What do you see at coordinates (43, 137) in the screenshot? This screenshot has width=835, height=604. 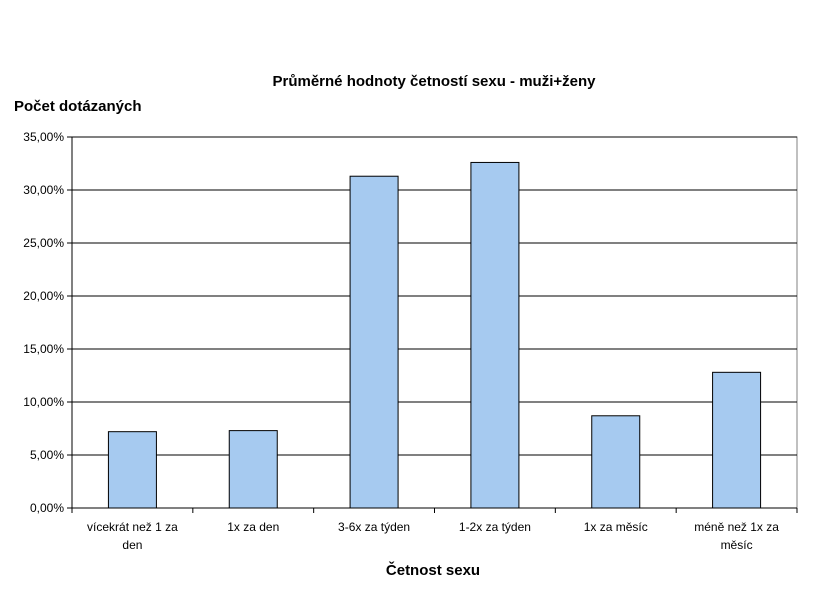 I see `y-tick-label: 35,00%` at bounding box center [43, 137].